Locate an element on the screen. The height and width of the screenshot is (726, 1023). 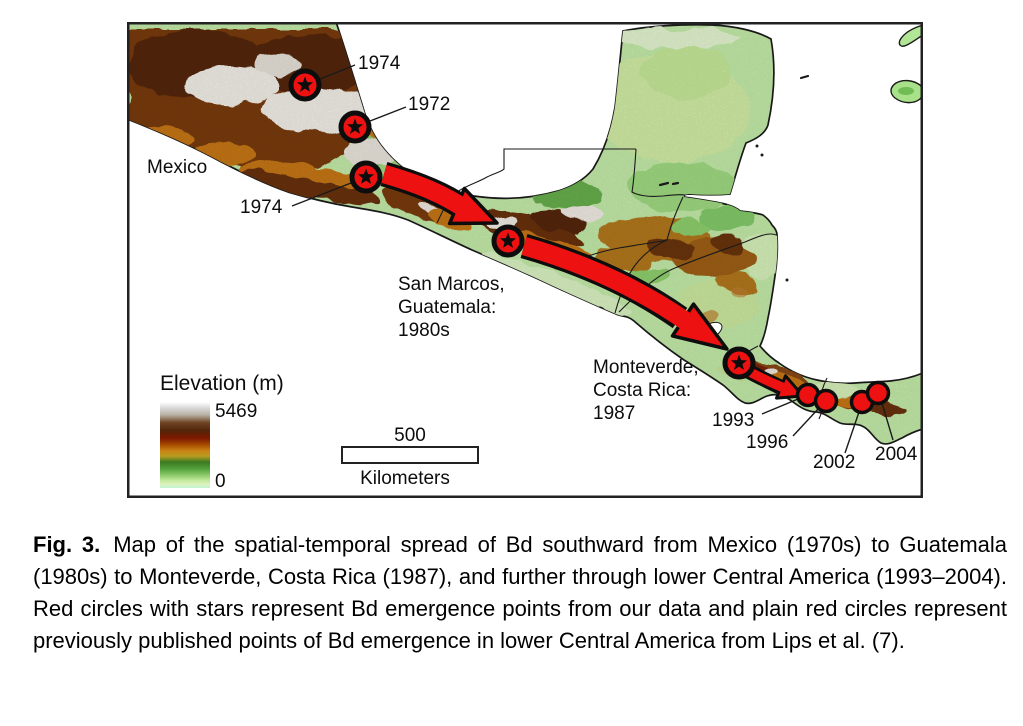
scale-bar-rect is located at coordinates (410, 455).